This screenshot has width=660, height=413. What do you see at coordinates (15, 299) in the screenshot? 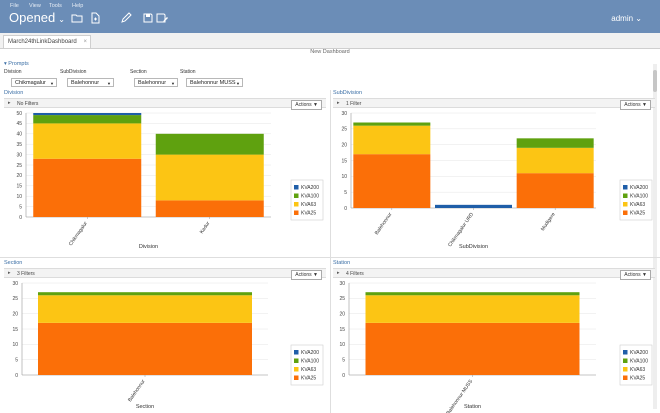
I see `y-tick-label: 25` at bounding box center [15, 299].